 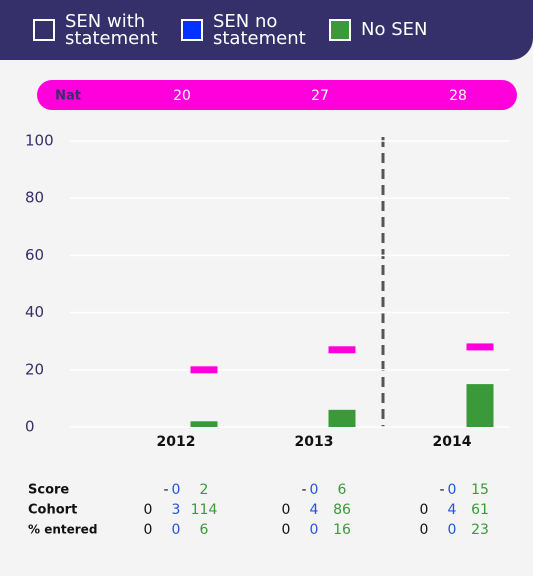 I want to click on score: 6, so click(x=342, y=490).